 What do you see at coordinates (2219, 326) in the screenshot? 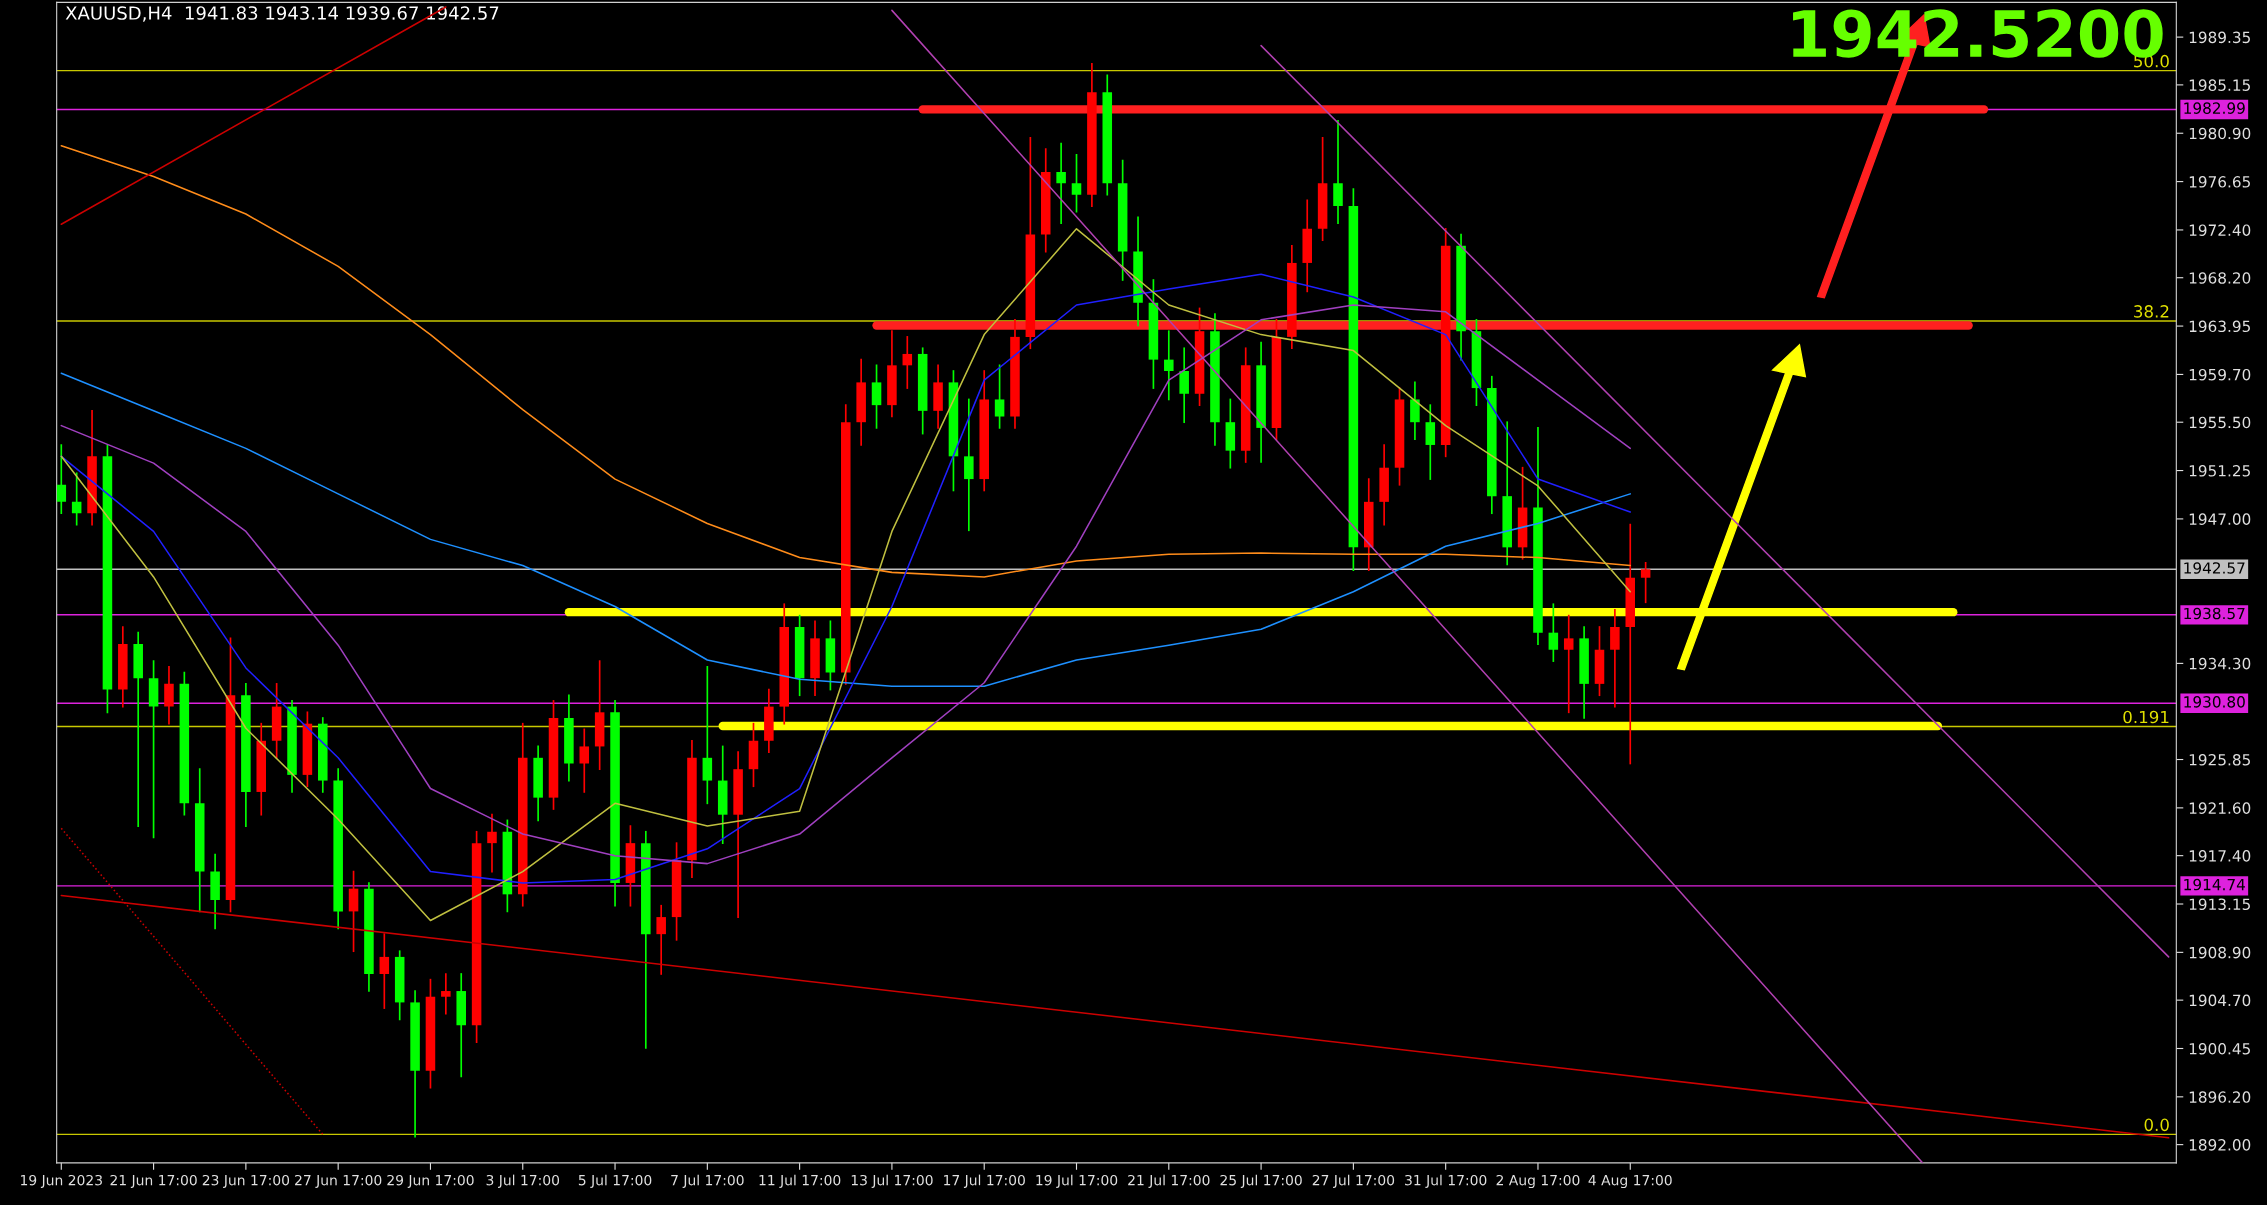
I see `y-tick-label: 1963.95` at bounding box center [2219, 326].